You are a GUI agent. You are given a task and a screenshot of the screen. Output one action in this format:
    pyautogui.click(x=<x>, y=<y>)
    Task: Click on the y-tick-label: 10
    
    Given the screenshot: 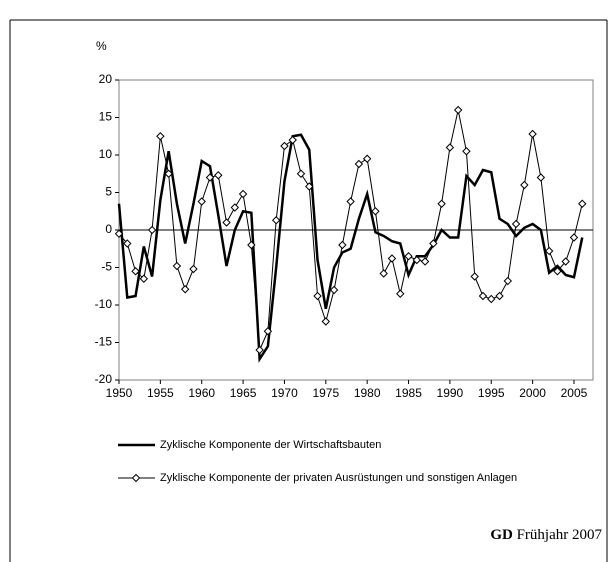 What is the action you would take?
    pyautogui.click(x=106, y=154)
    